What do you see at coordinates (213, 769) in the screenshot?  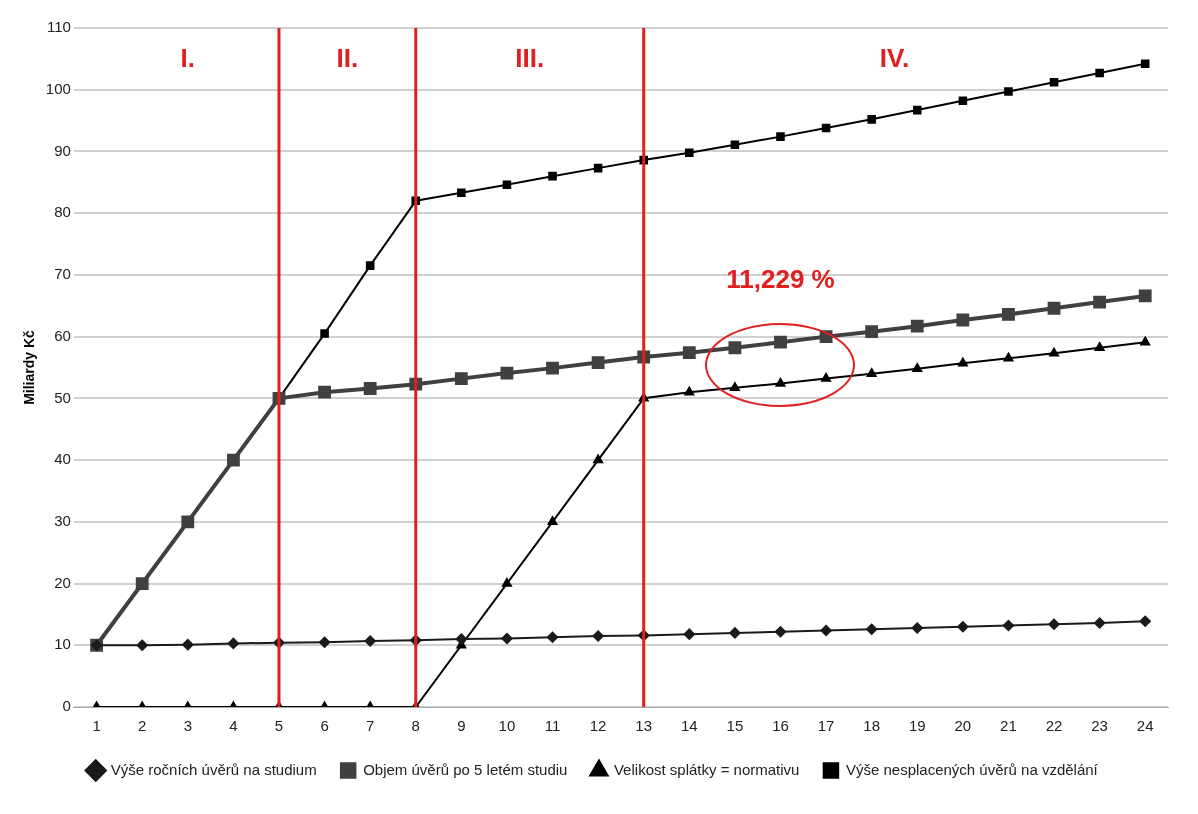 I see `legend-label: Výše ročních úvěrů na studium` at bounding box center [213, 769].